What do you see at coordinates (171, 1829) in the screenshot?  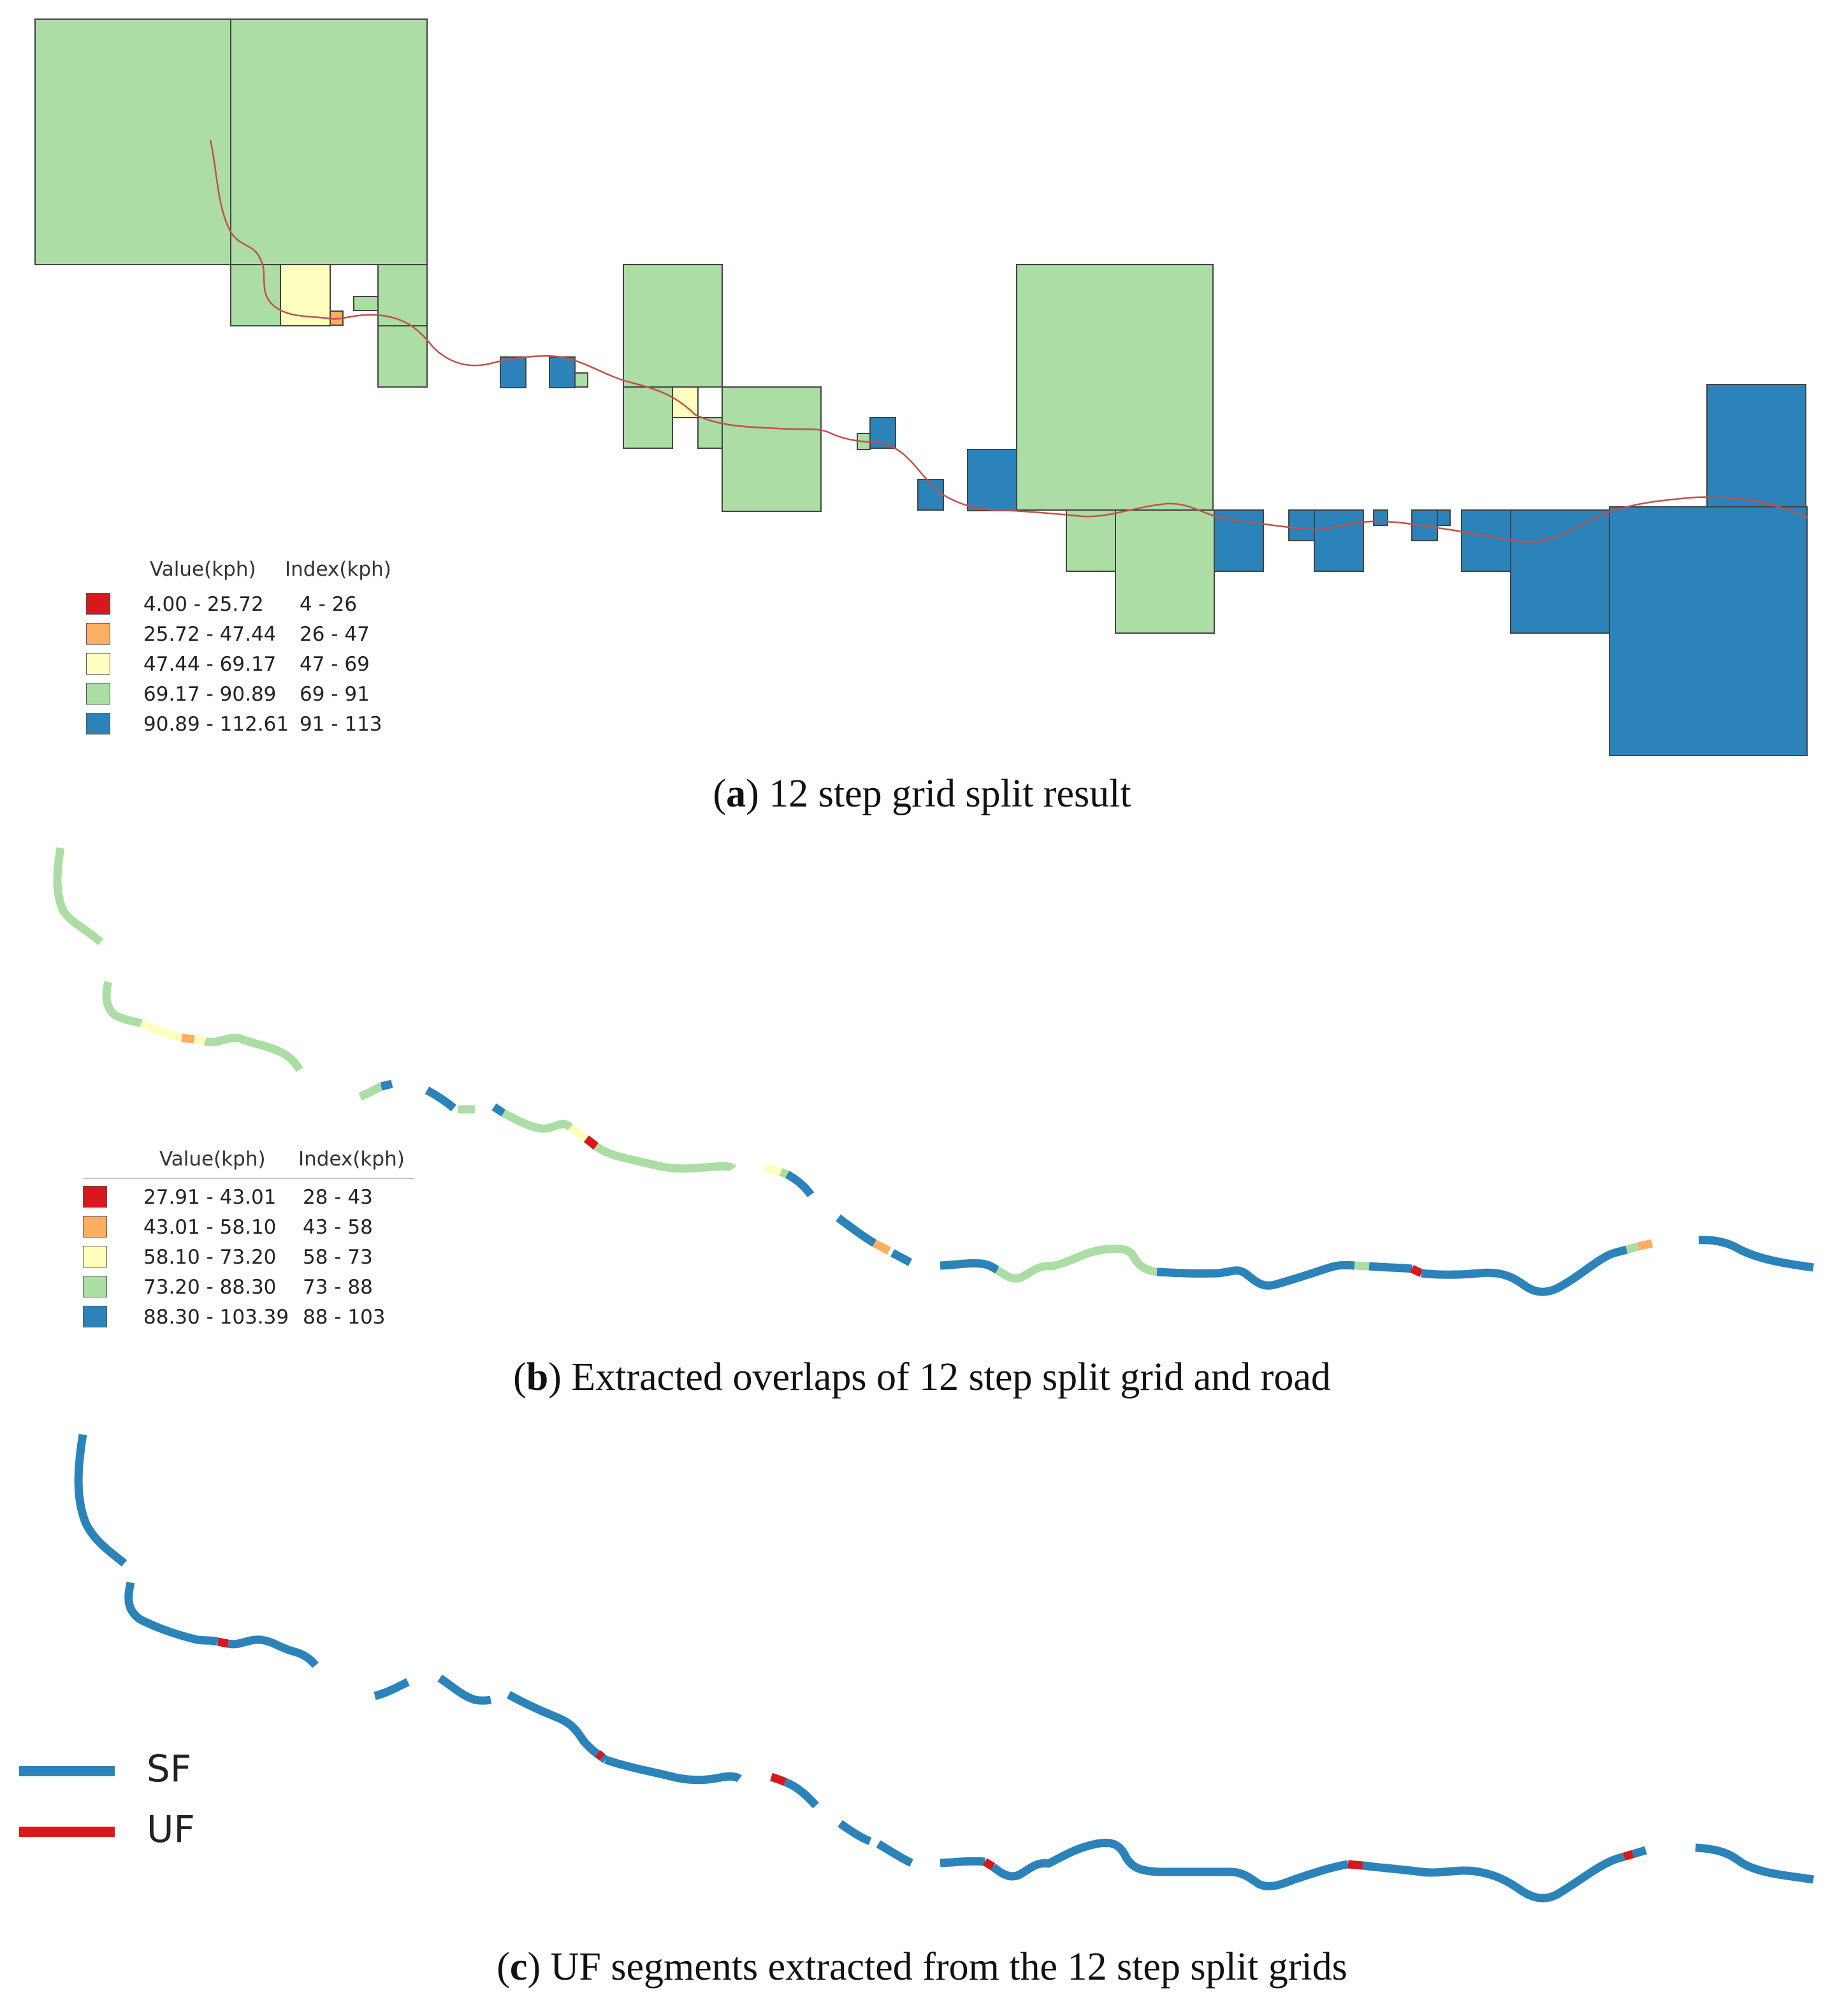 I see `legend-label: UF` at bounding box center [171, 1829].